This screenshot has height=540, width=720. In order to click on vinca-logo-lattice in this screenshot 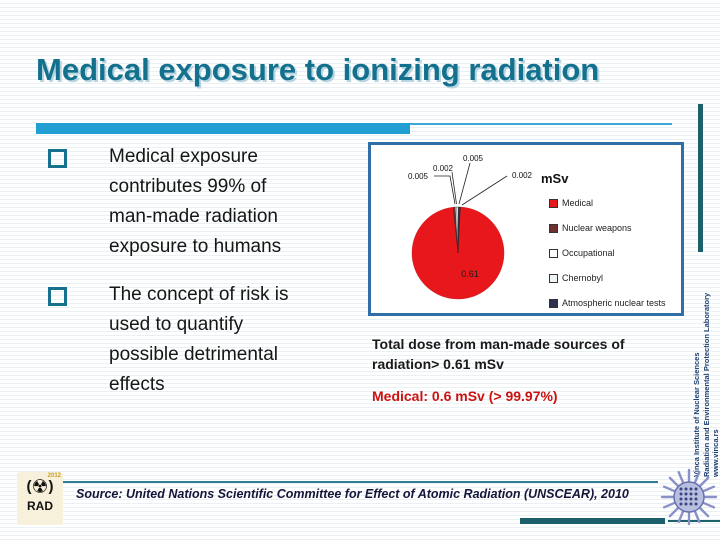, I will do `click(688, 496)`.